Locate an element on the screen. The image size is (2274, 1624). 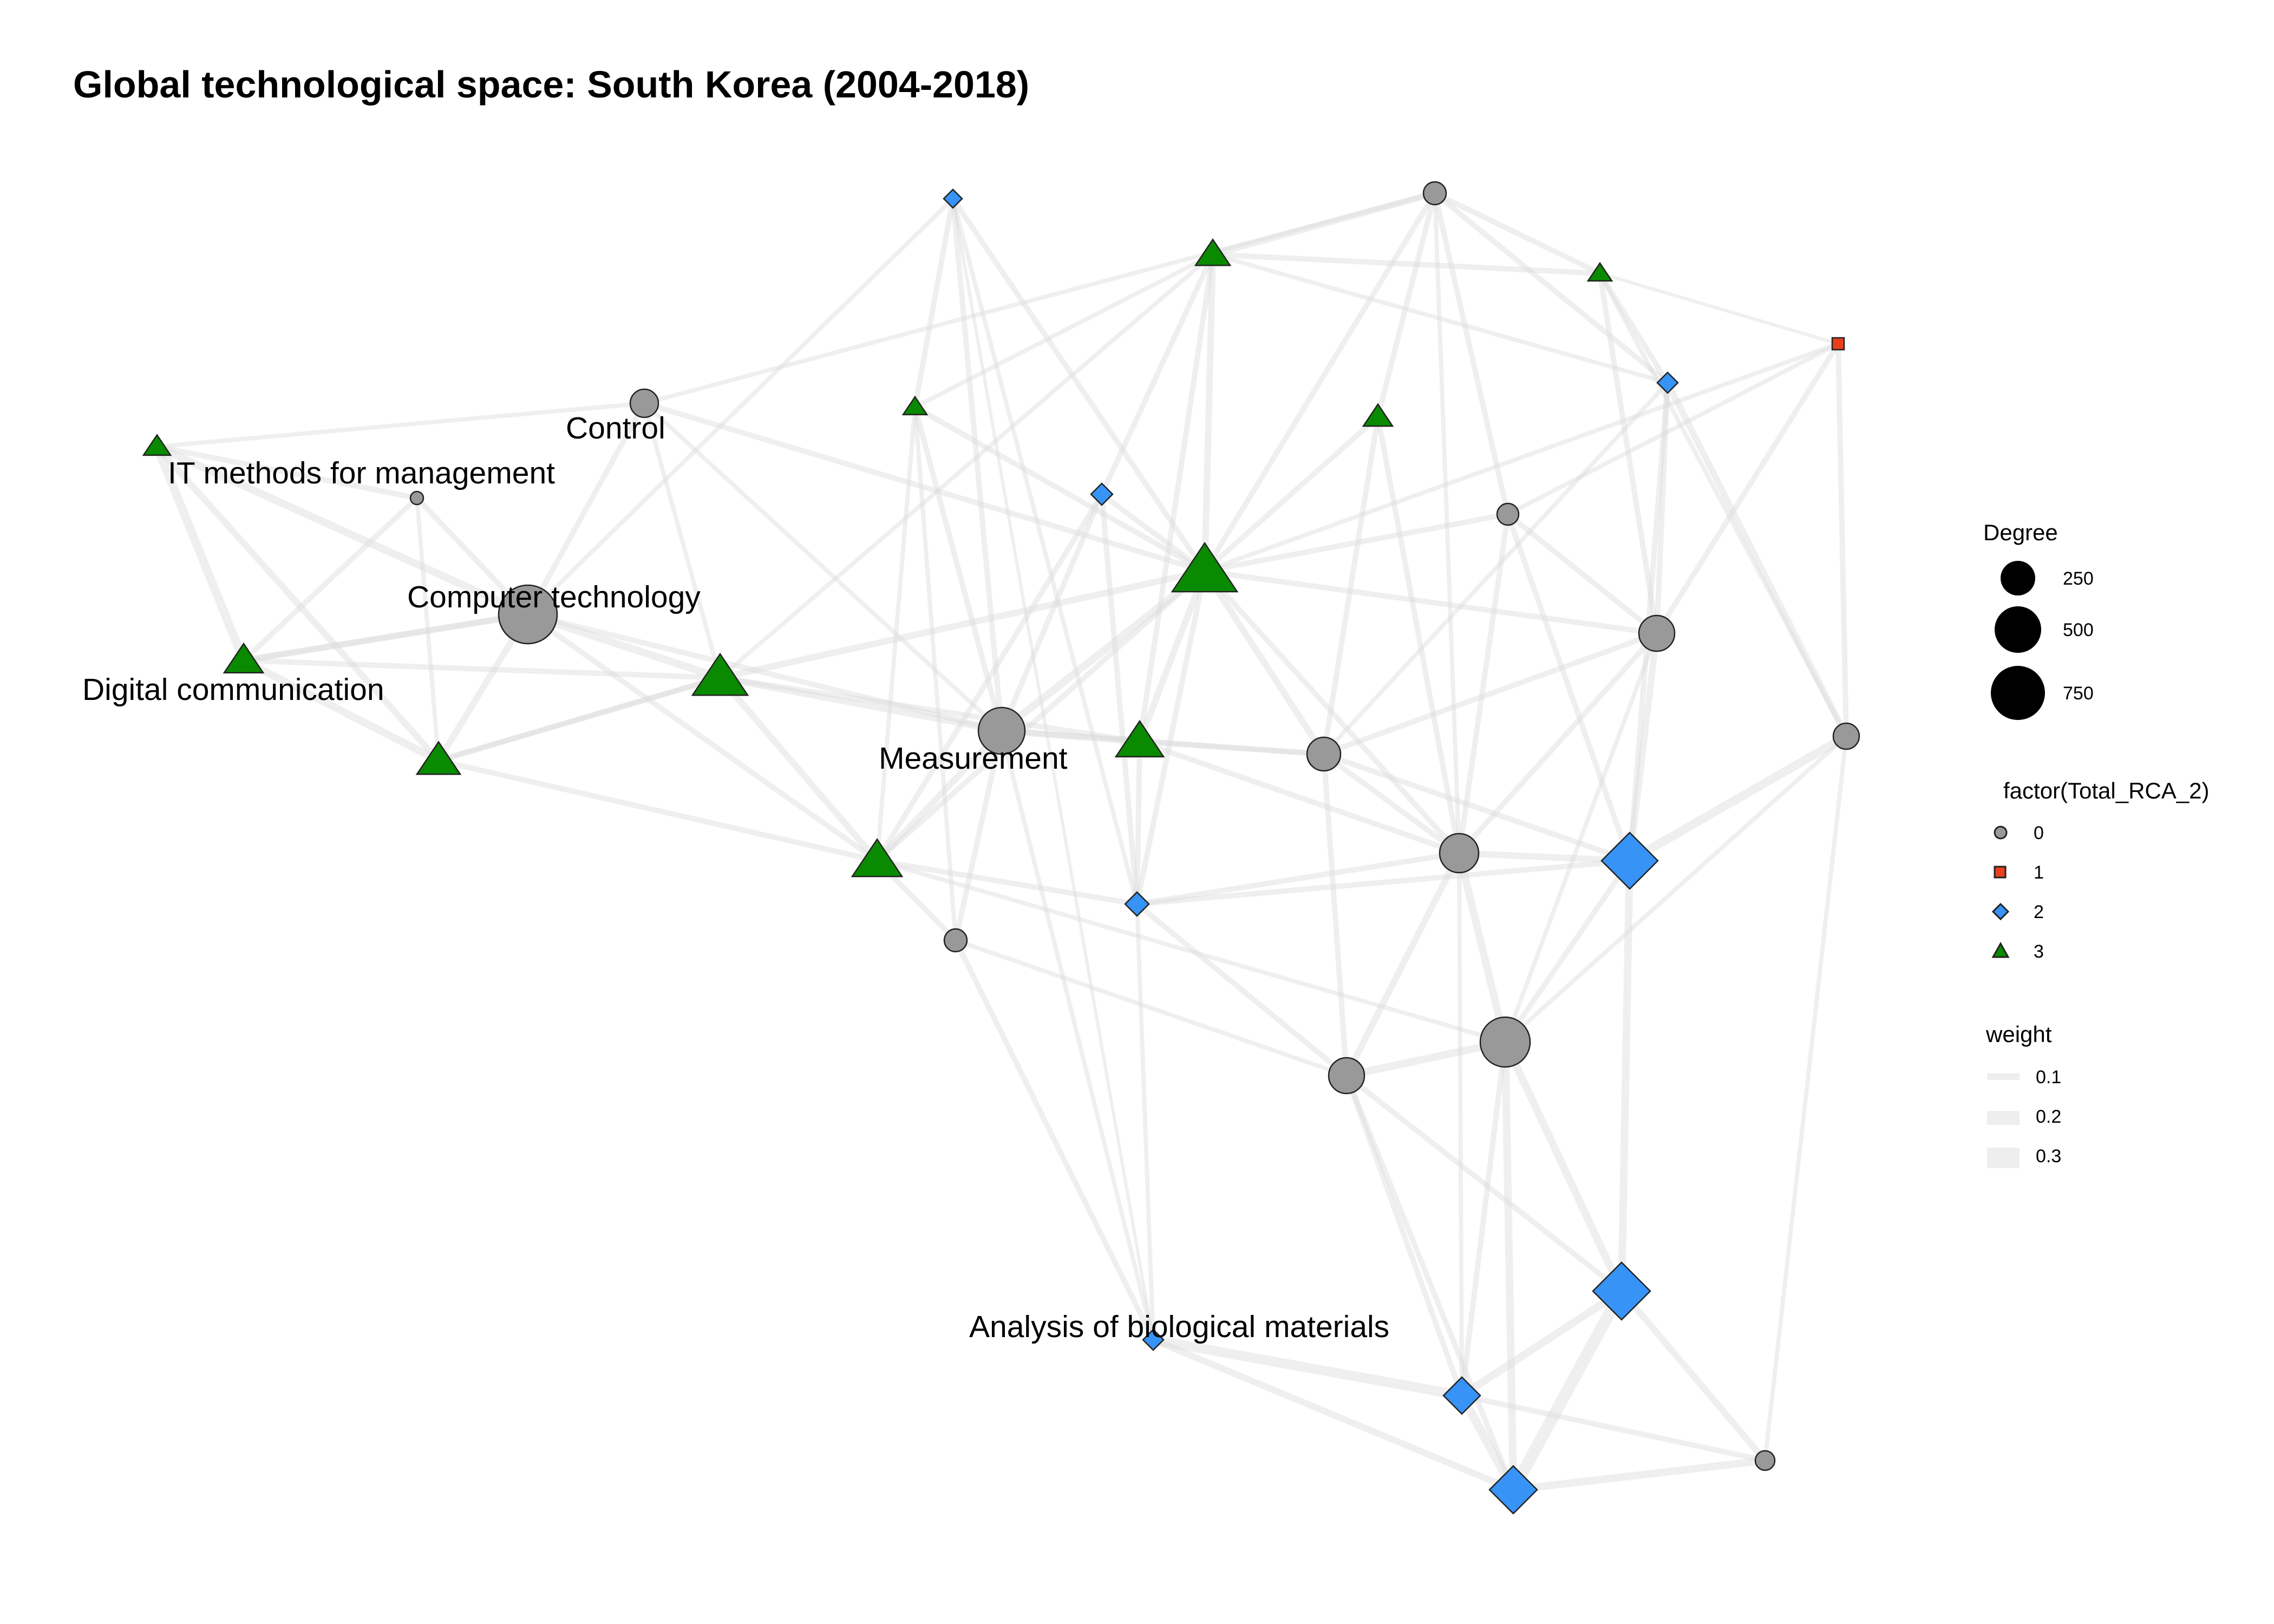
legend-rca-label-1: 1 is located at coordinates (2039, 872).